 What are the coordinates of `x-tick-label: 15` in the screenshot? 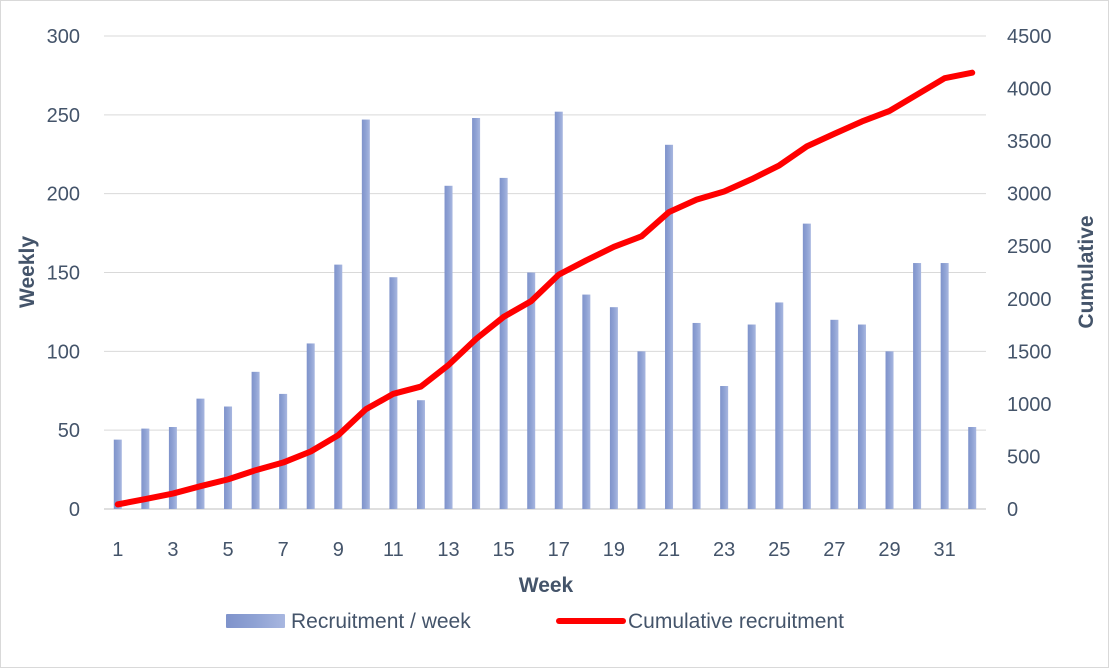 It's located at (504, 550).